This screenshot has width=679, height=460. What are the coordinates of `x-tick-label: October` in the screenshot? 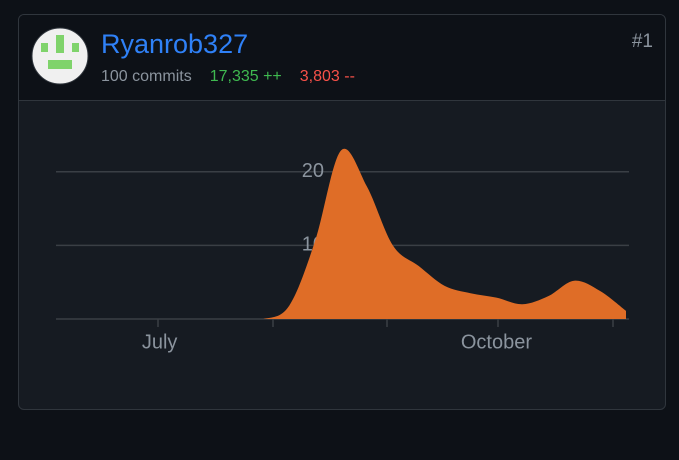 It's located at (496, 342).